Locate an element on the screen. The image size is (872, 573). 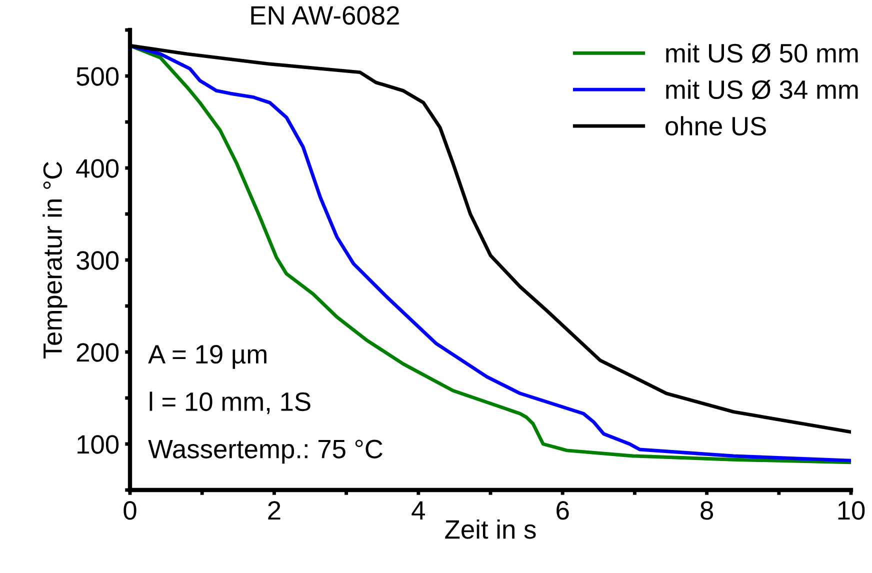
annotation: Wassertemp.: 75 °C is located at coordinates (265, 452).